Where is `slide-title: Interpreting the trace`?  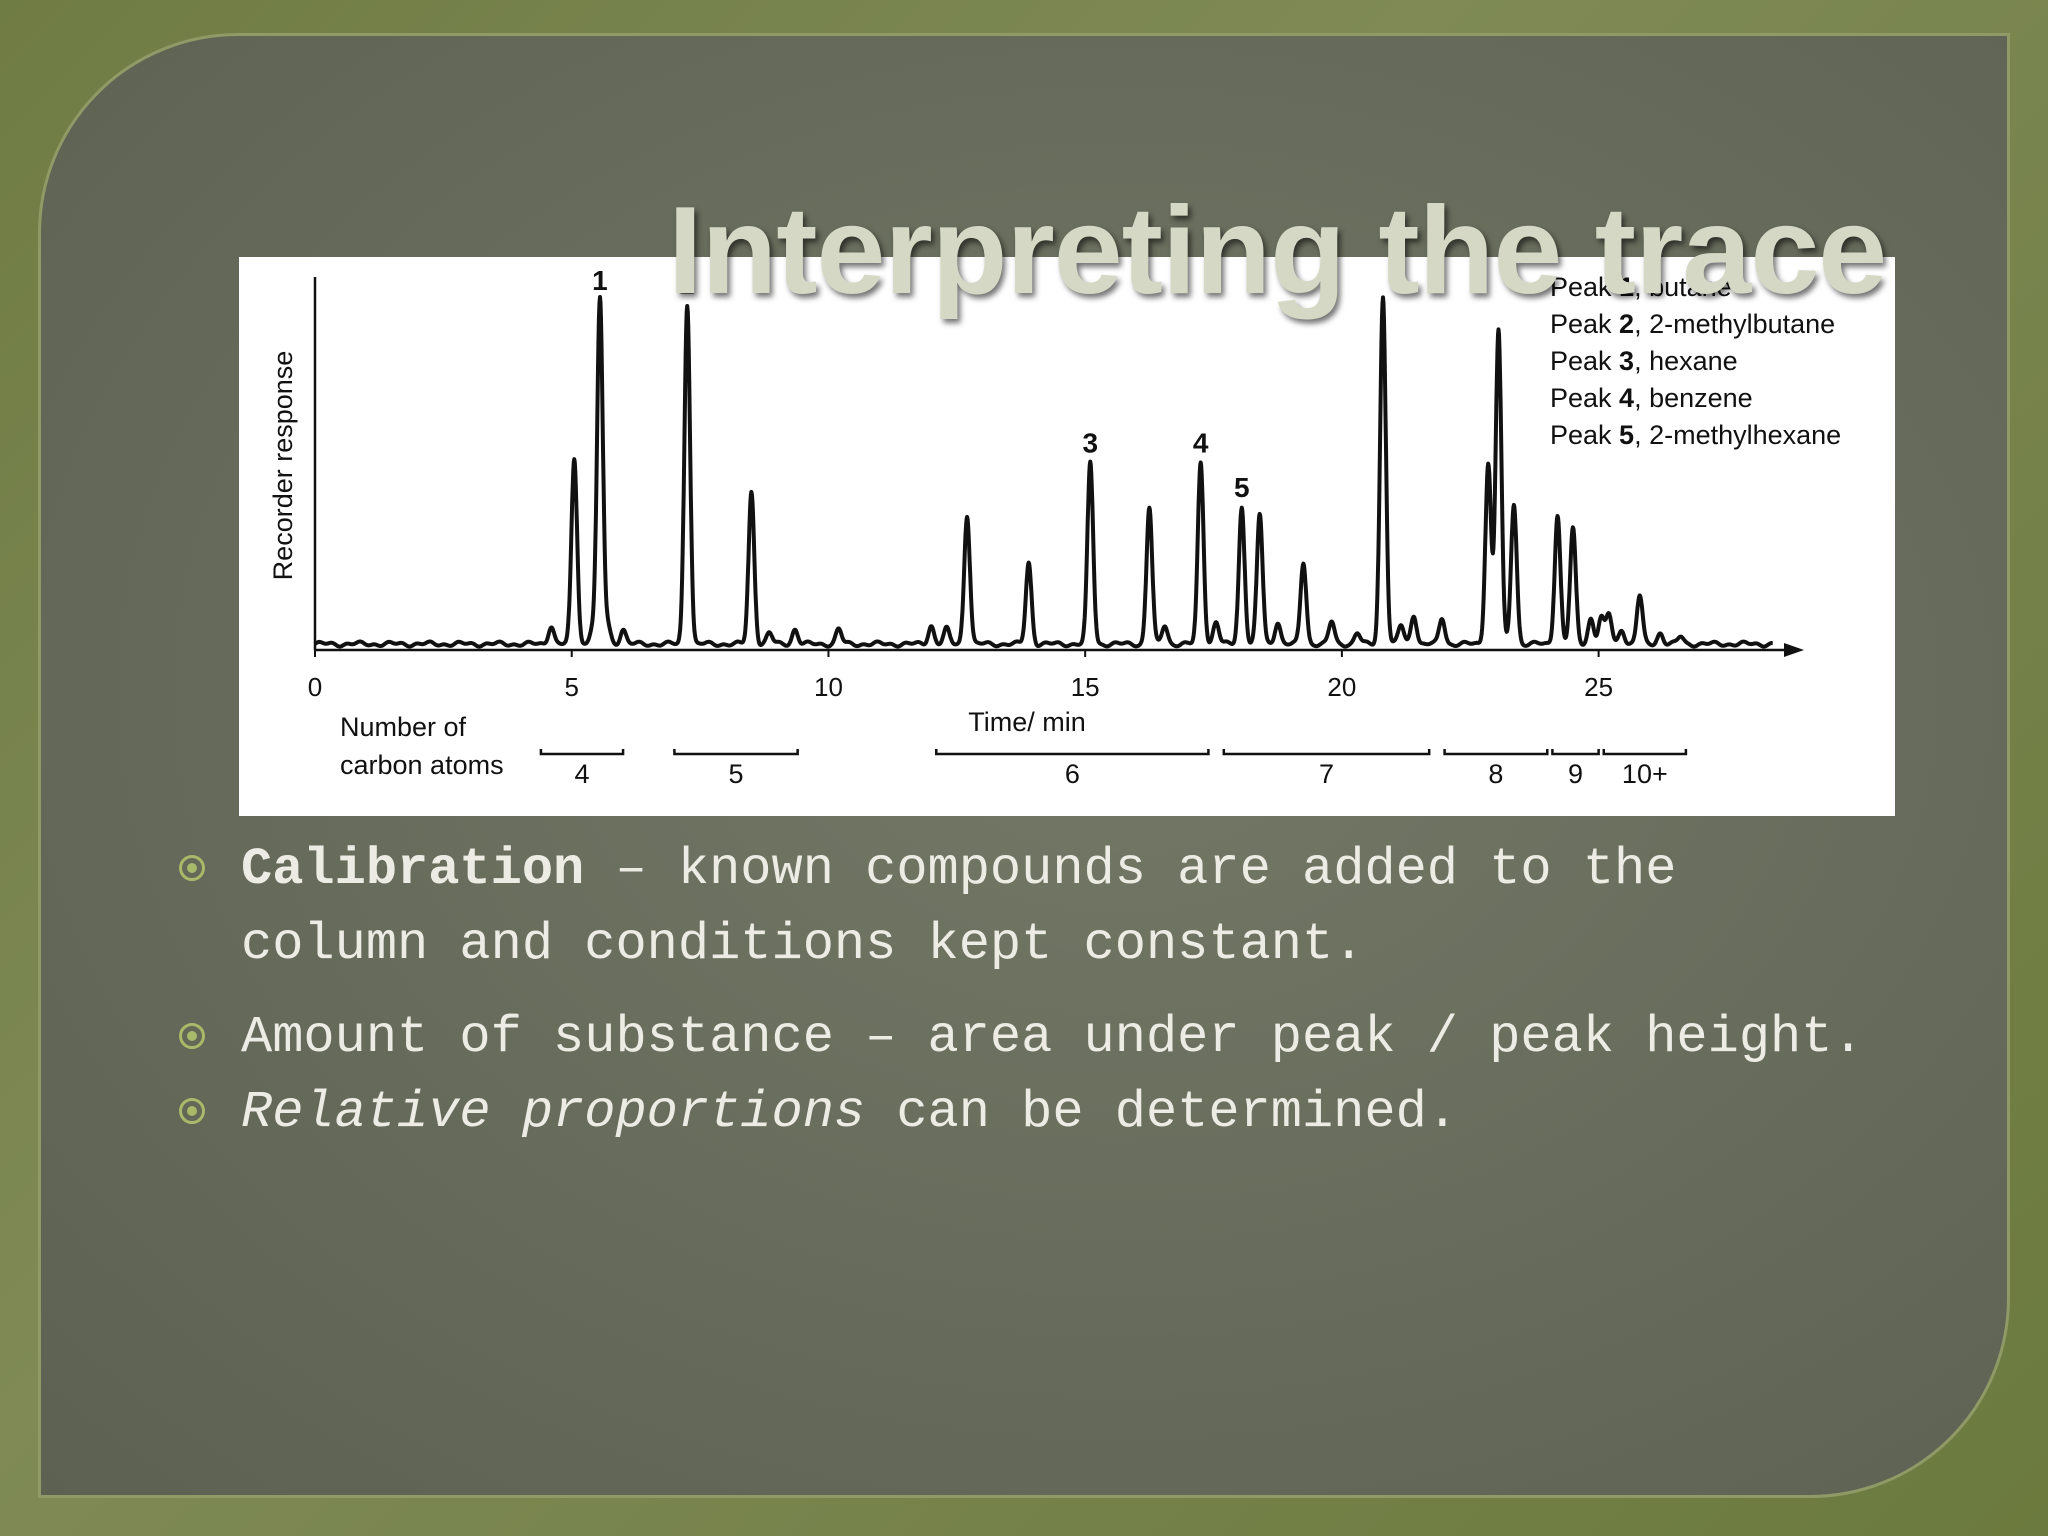
slide-title: Interpreting the trace is located at coordinates (1277, 251).